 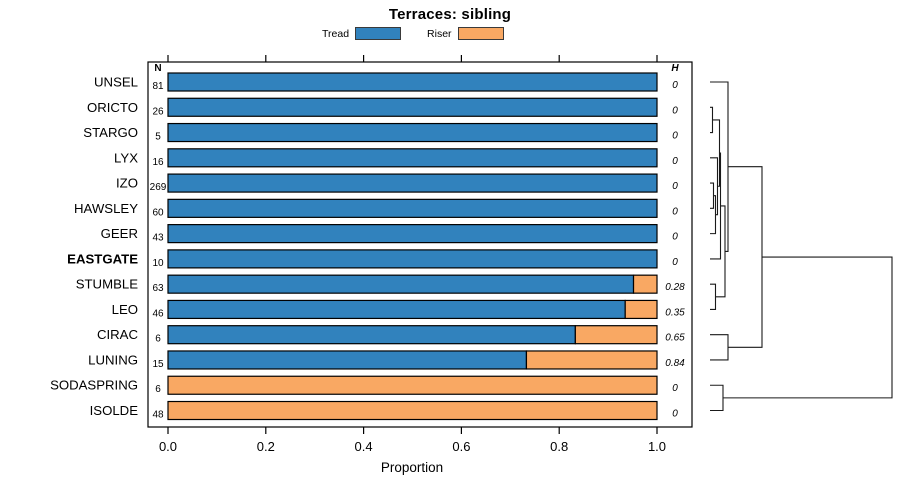 I want to click on bar-row: EASTGATE 10 0, so click(x=372, y=259).